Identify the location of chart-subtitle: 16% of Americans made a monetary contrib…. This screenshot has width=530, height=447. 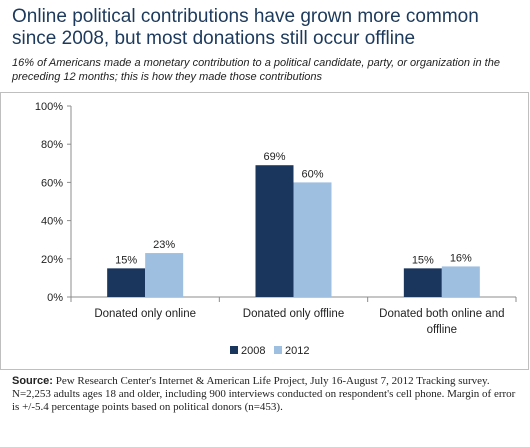
(256, 70).